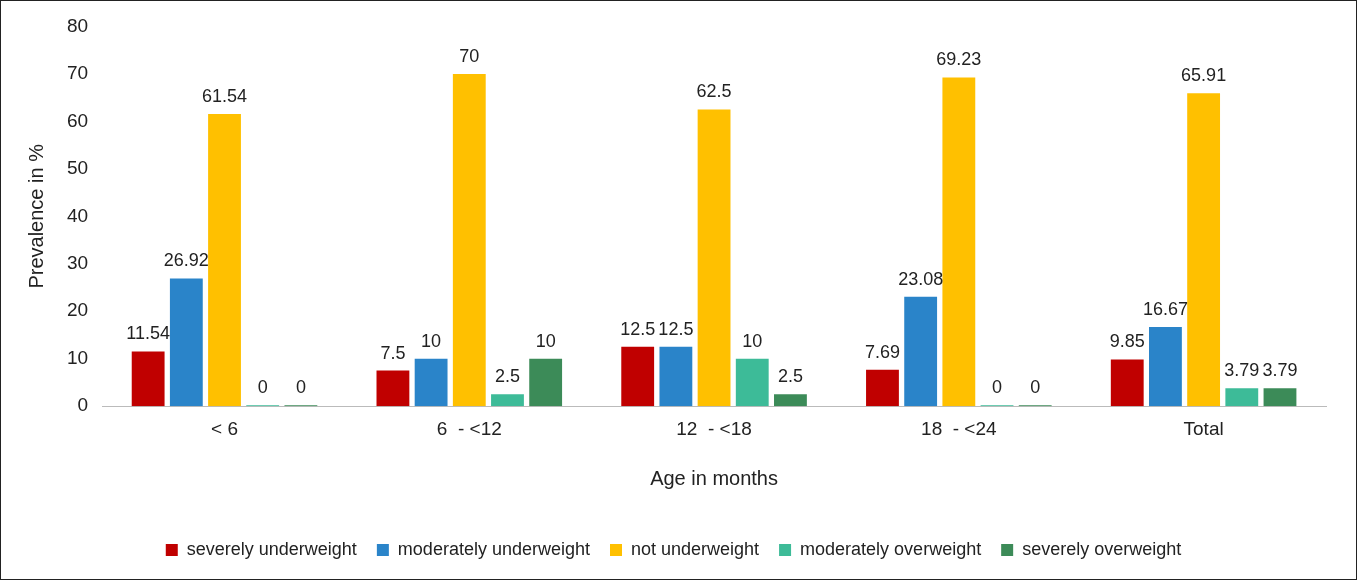  Describe the element at coordinates (83, 405) in the screenshot. I see `y-tick-label: 0` at that location.